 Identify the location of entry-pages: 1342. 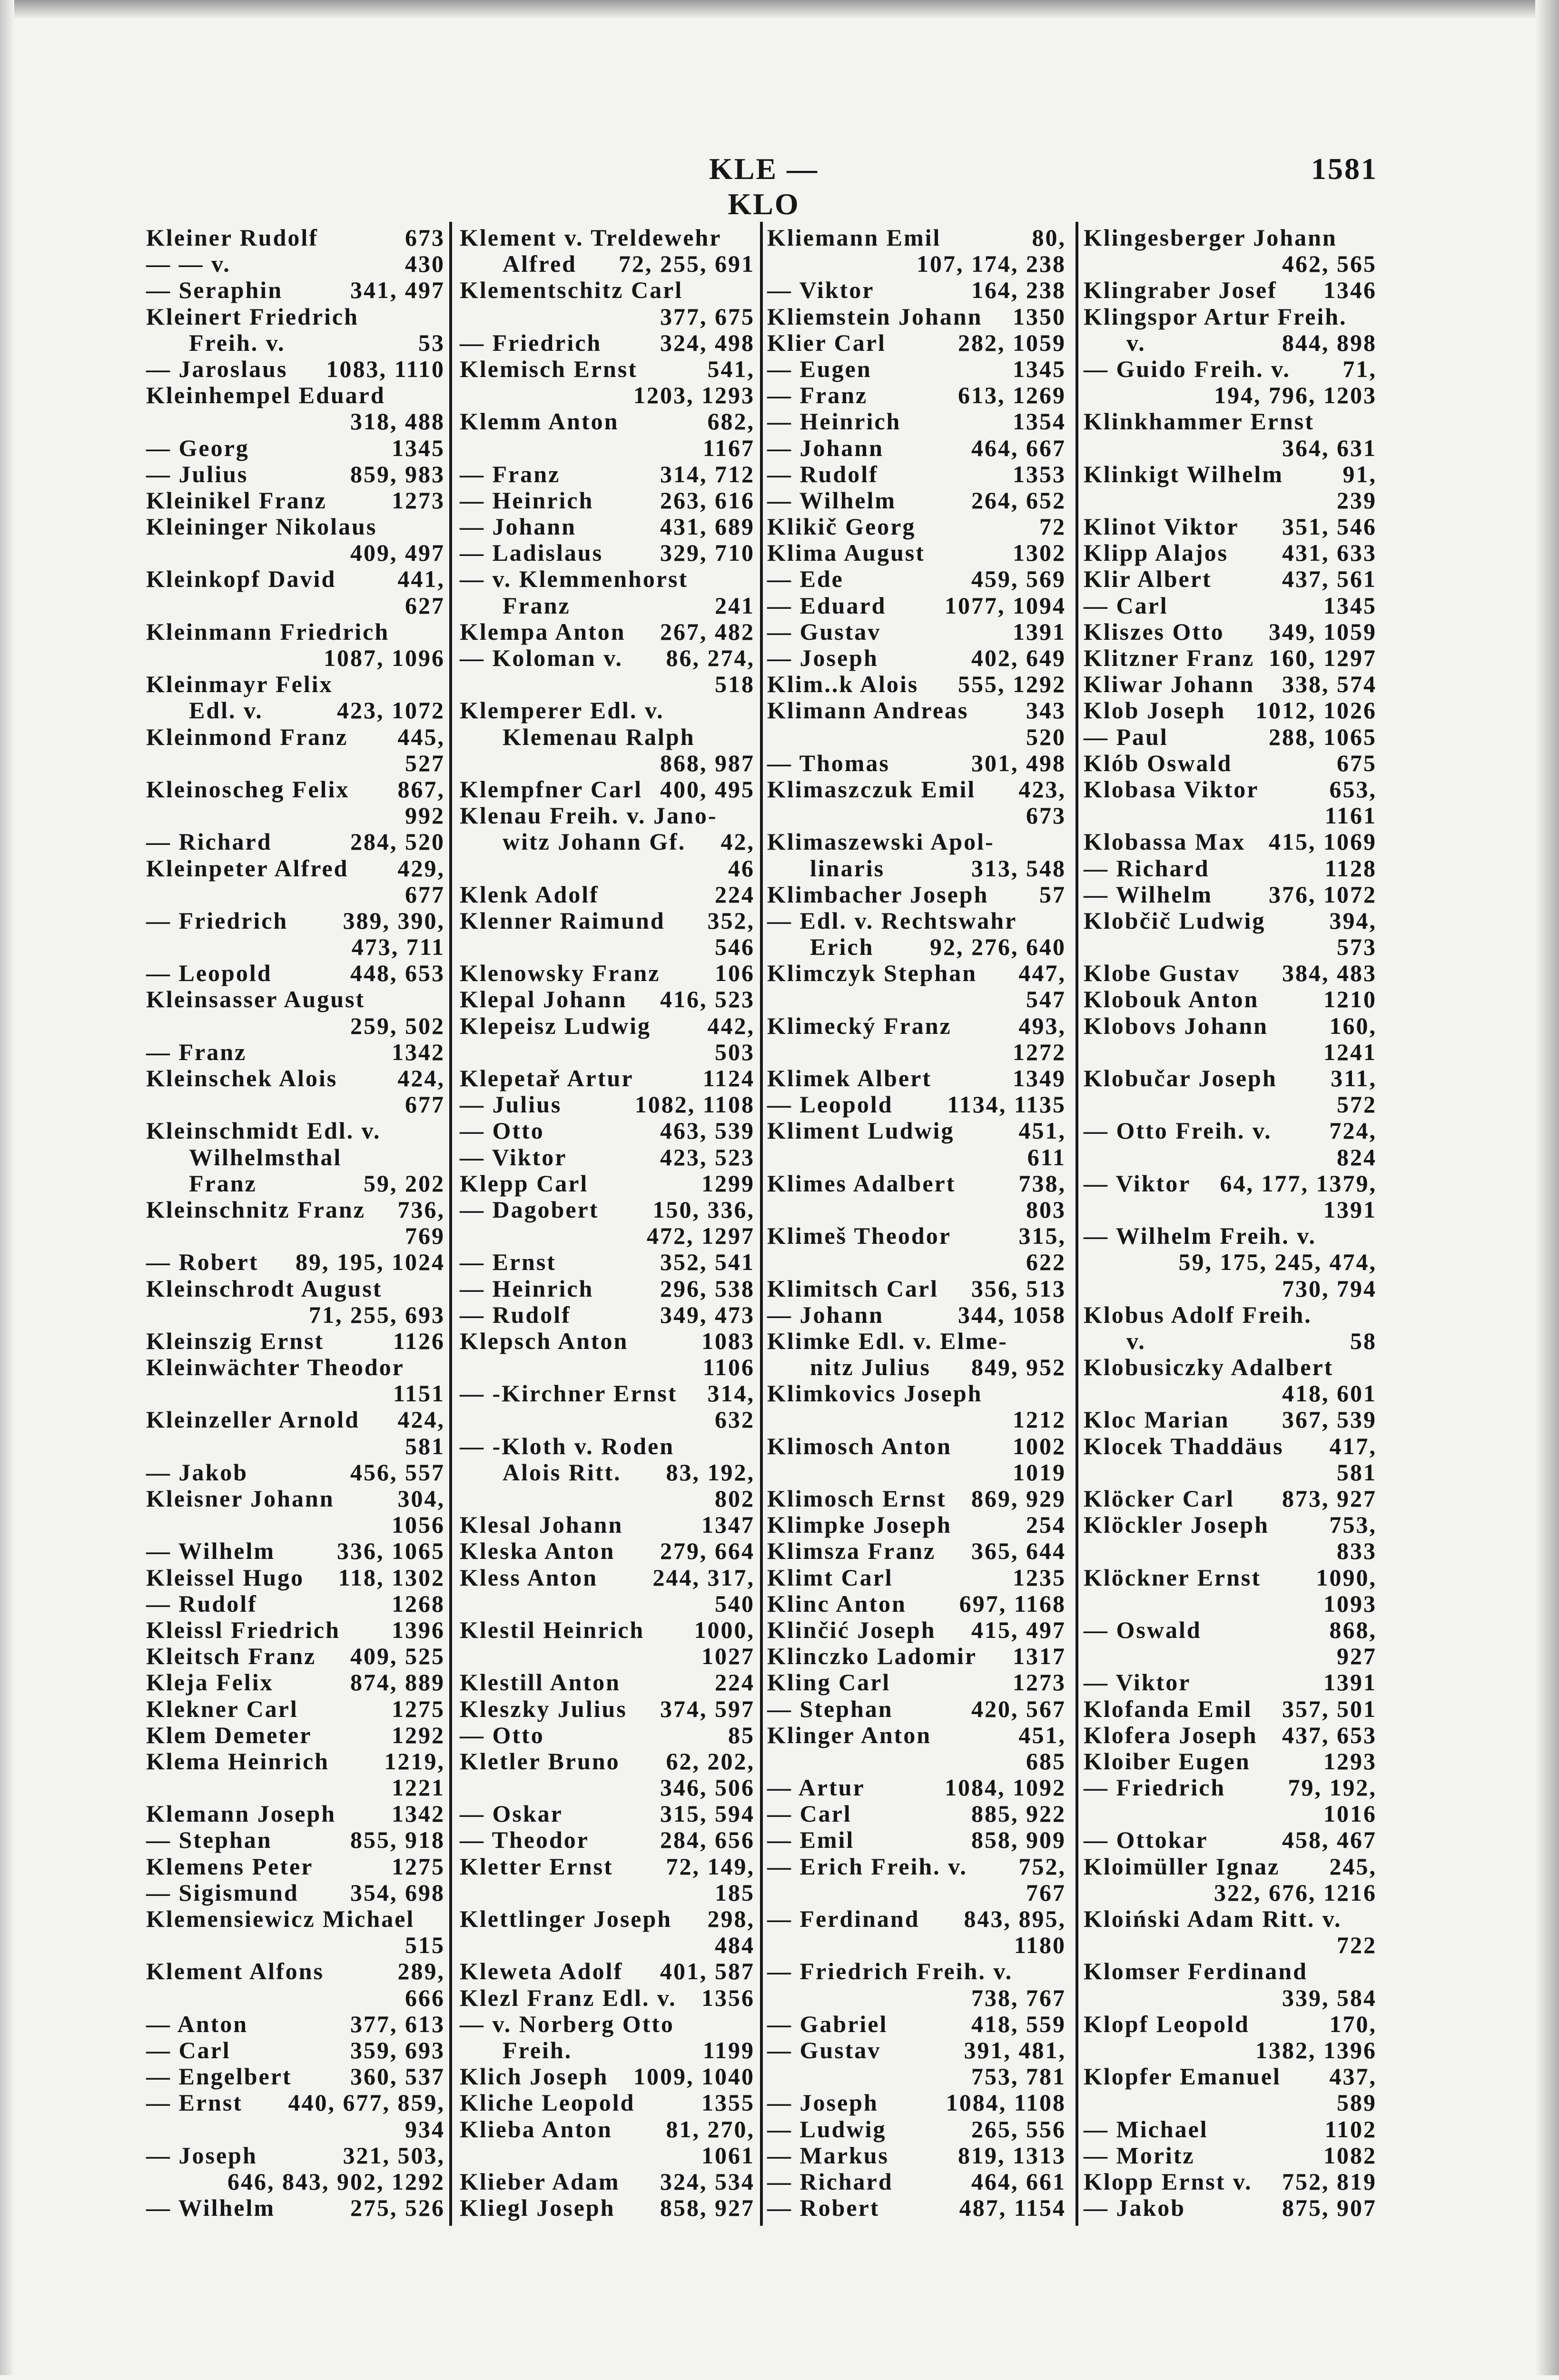
(418, 1813).